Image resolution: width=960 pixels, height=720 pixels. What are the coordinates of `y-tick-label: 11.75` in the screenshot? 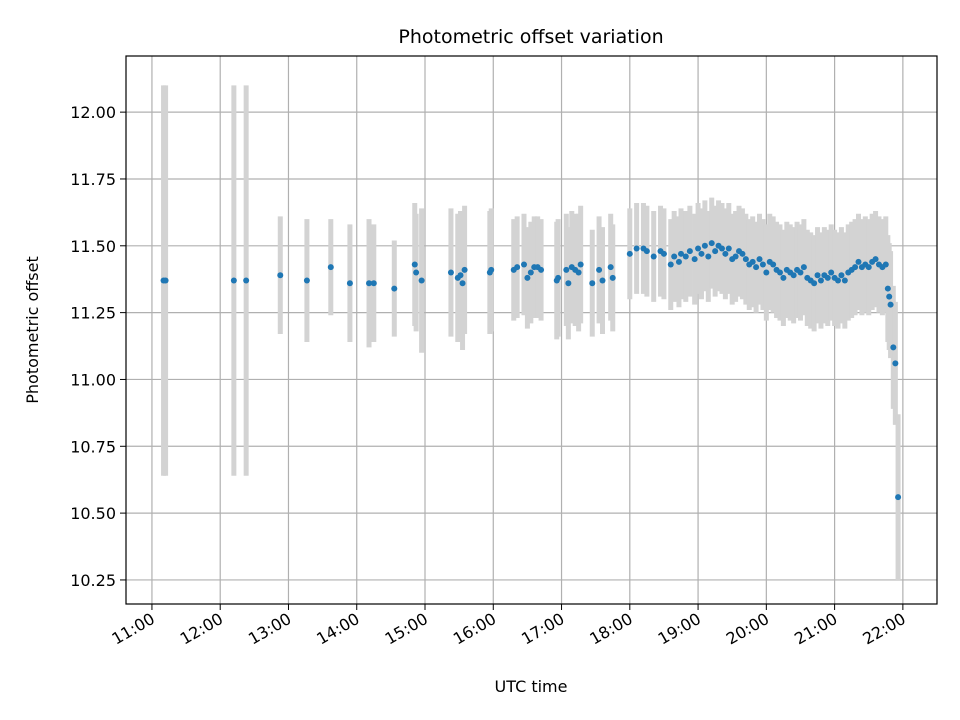 It's located at (93, 179).